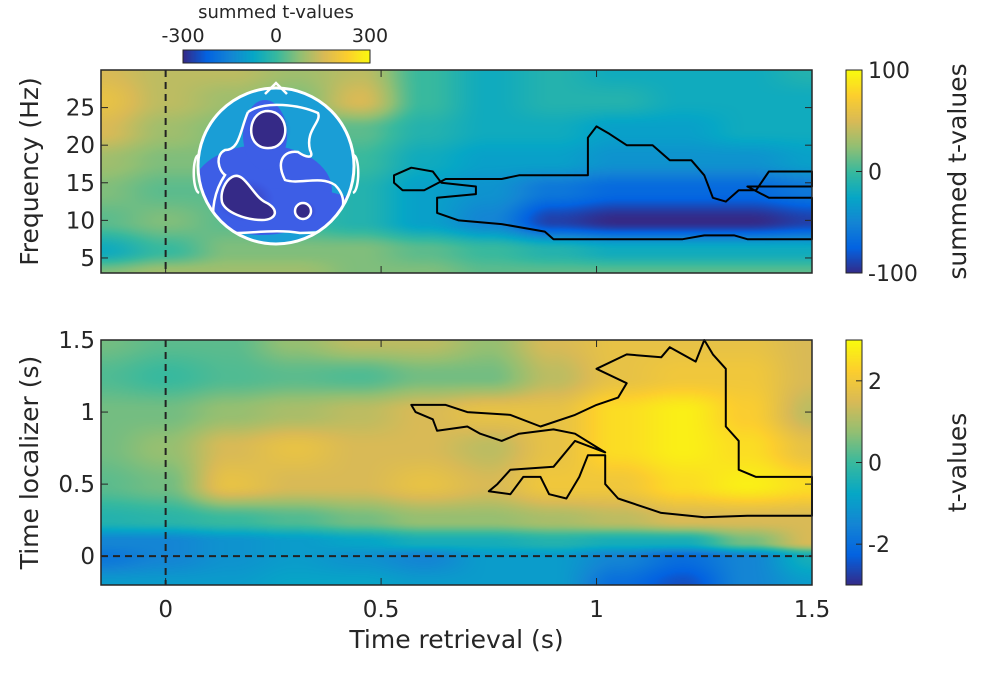 Image resolution: width=987 pixels, height=674 pixels. I want to click on y-tick-label: 25, so click(80, 109).